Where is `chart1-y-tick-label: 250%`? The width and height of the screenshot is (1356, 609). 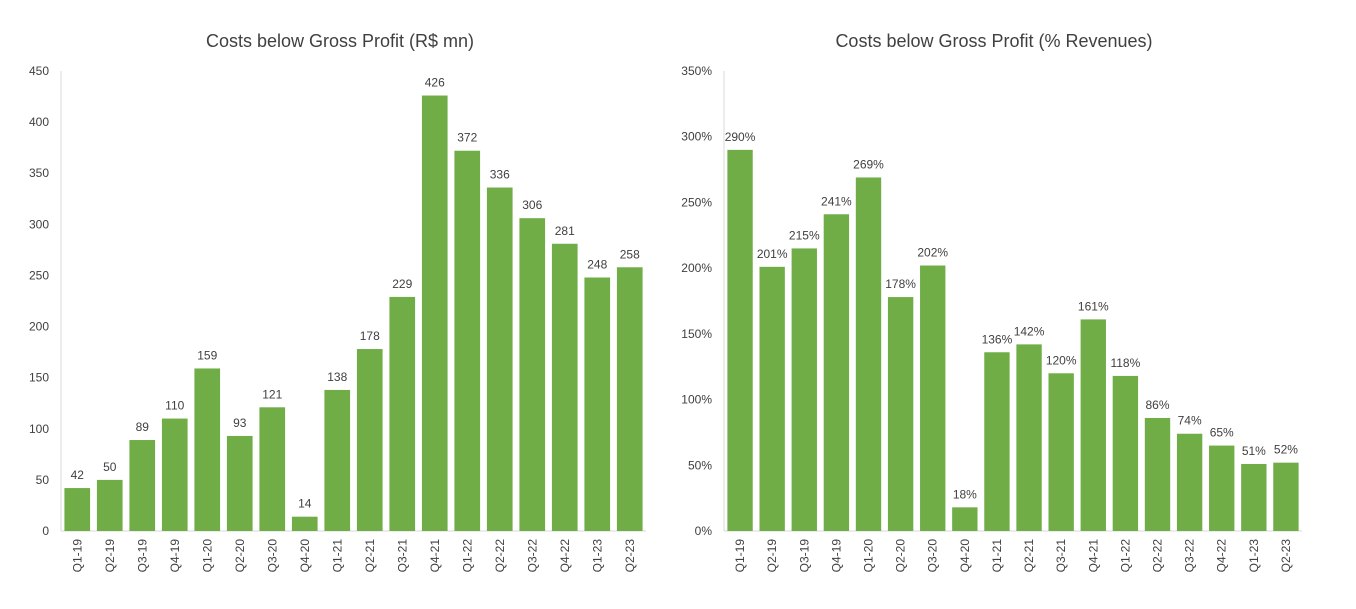
chart1-y-tick-label: 250% is located at coordinates (696, 202).